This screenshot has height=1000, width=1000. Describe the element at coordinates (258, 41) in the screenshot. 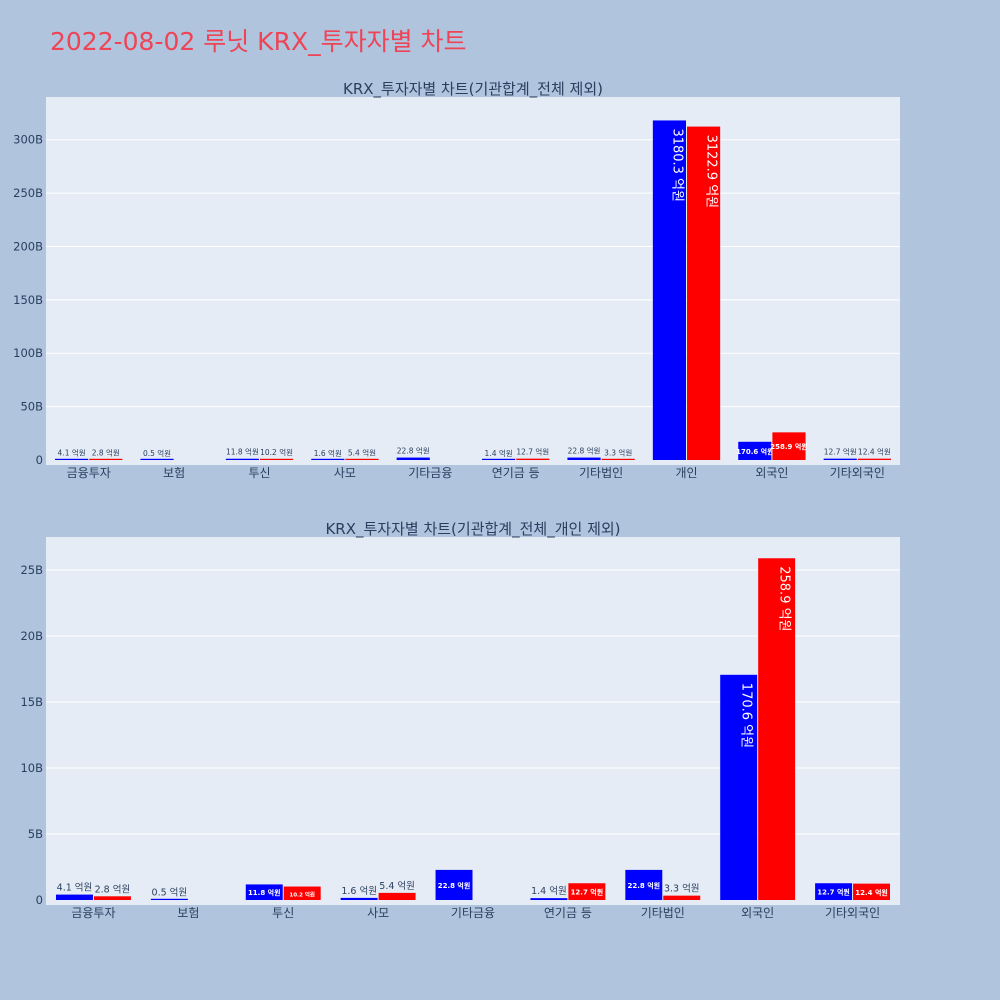

I see `page-title: 2022-08-02 루닛 KRX_투자자별 차트` at that location.